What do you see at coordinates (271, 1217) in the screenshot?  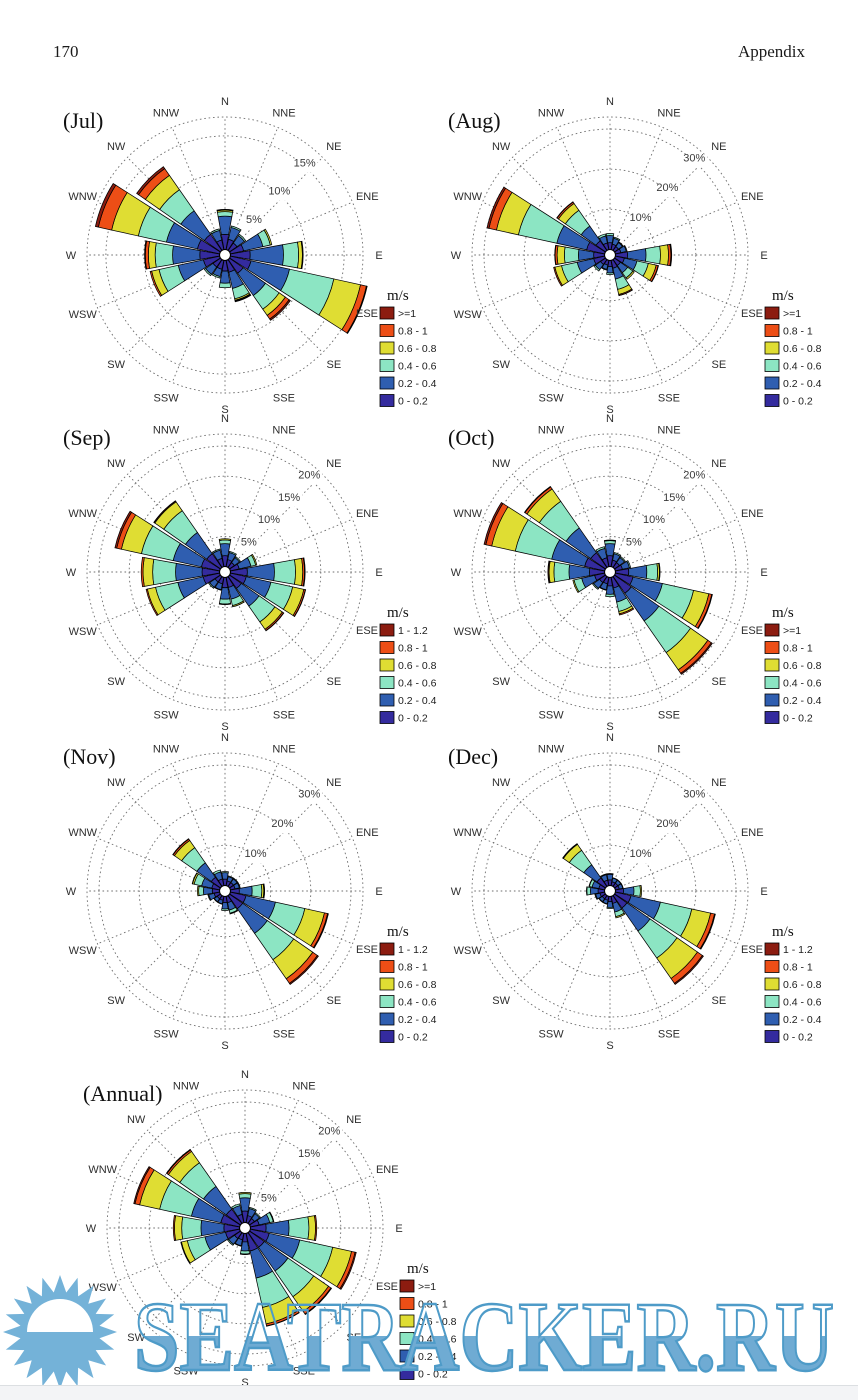 I see `wind-petal-ENE-bin3` at bounding box center [271, 1217].